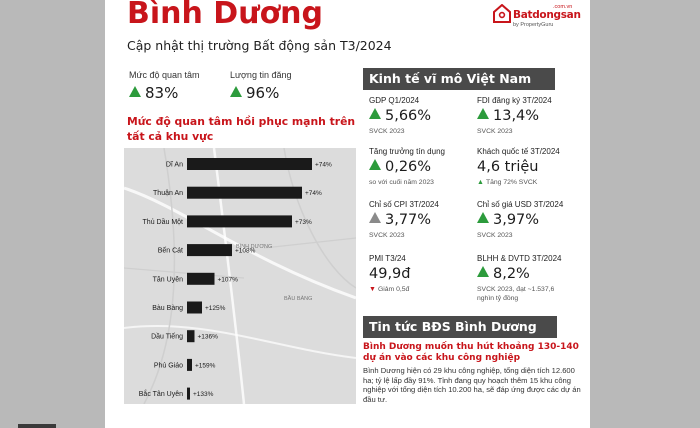 This screenshot has width=700, height=428. I want to click on category-label: Dĩ An, so click(174, 165).